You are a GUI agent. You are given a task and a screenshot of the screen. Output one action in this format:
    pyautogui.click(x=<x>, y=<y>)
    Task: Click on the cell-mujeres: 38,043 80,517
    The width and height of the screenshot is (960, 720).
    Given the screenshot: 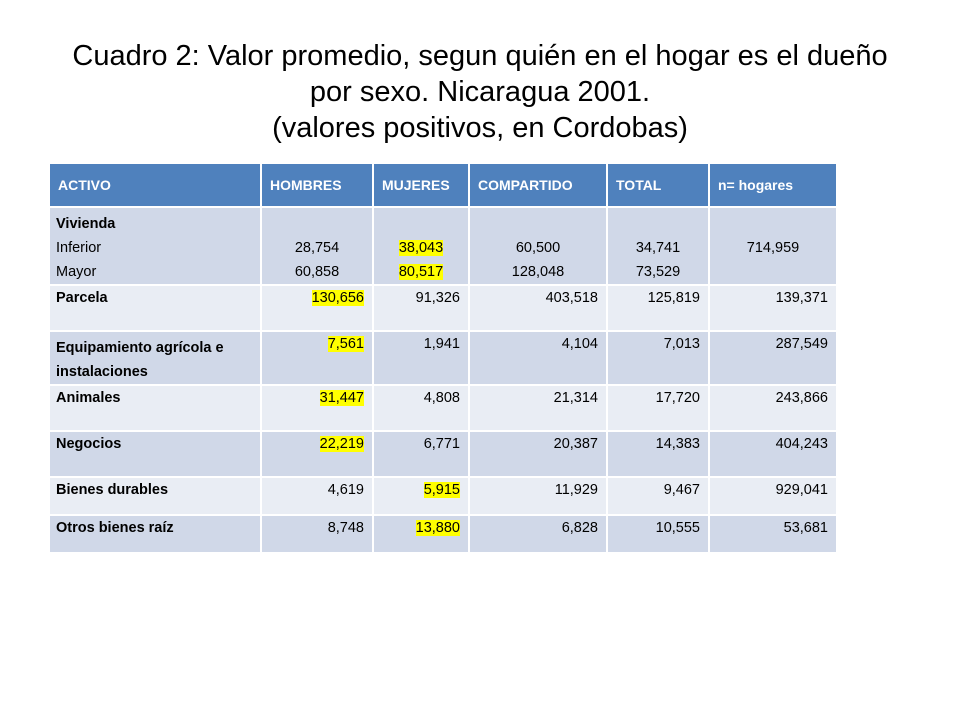 What is the action you would take?
    pyautogui.click(x=421, y=246)
    